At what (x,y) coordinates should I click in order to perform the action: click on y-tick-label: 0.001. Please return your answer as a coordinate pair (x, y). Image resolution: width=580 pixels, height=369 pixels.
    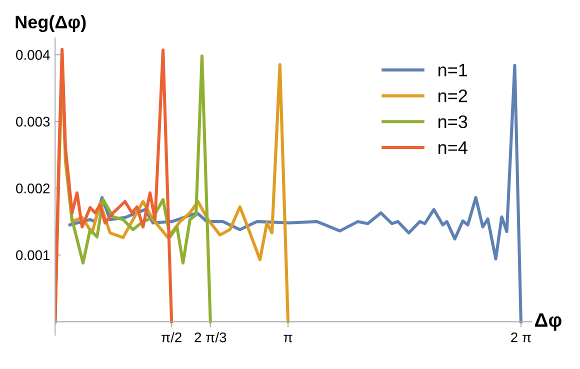
    Looking at the image, I should click on (33, 255).